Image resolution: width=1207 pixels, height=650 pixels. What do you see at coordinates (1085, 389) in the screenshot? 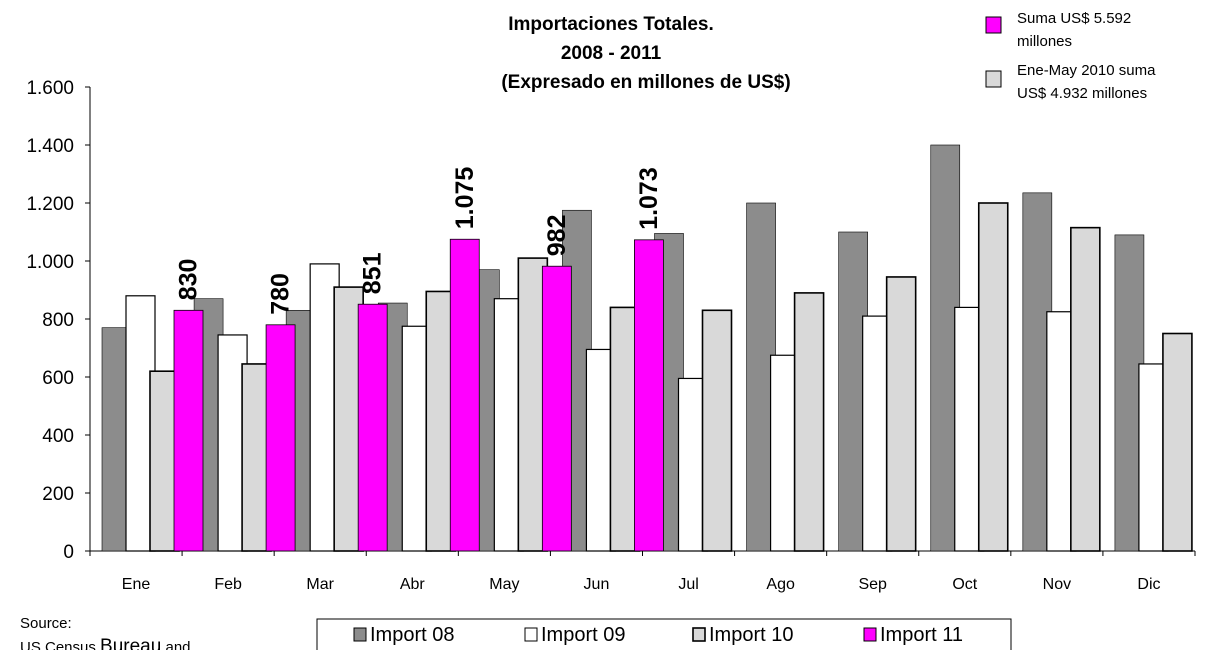
I see `bar-import-10-nov` at bounding box center [1085, 389].